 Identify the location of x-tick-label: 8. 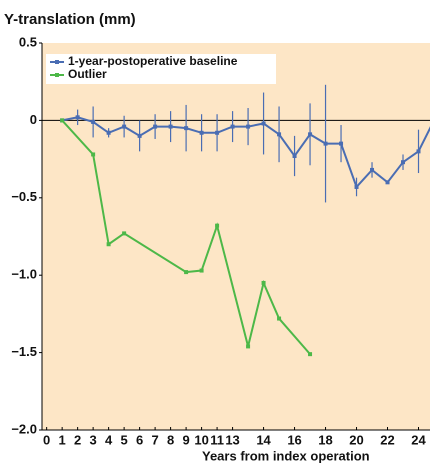
(170, 439).